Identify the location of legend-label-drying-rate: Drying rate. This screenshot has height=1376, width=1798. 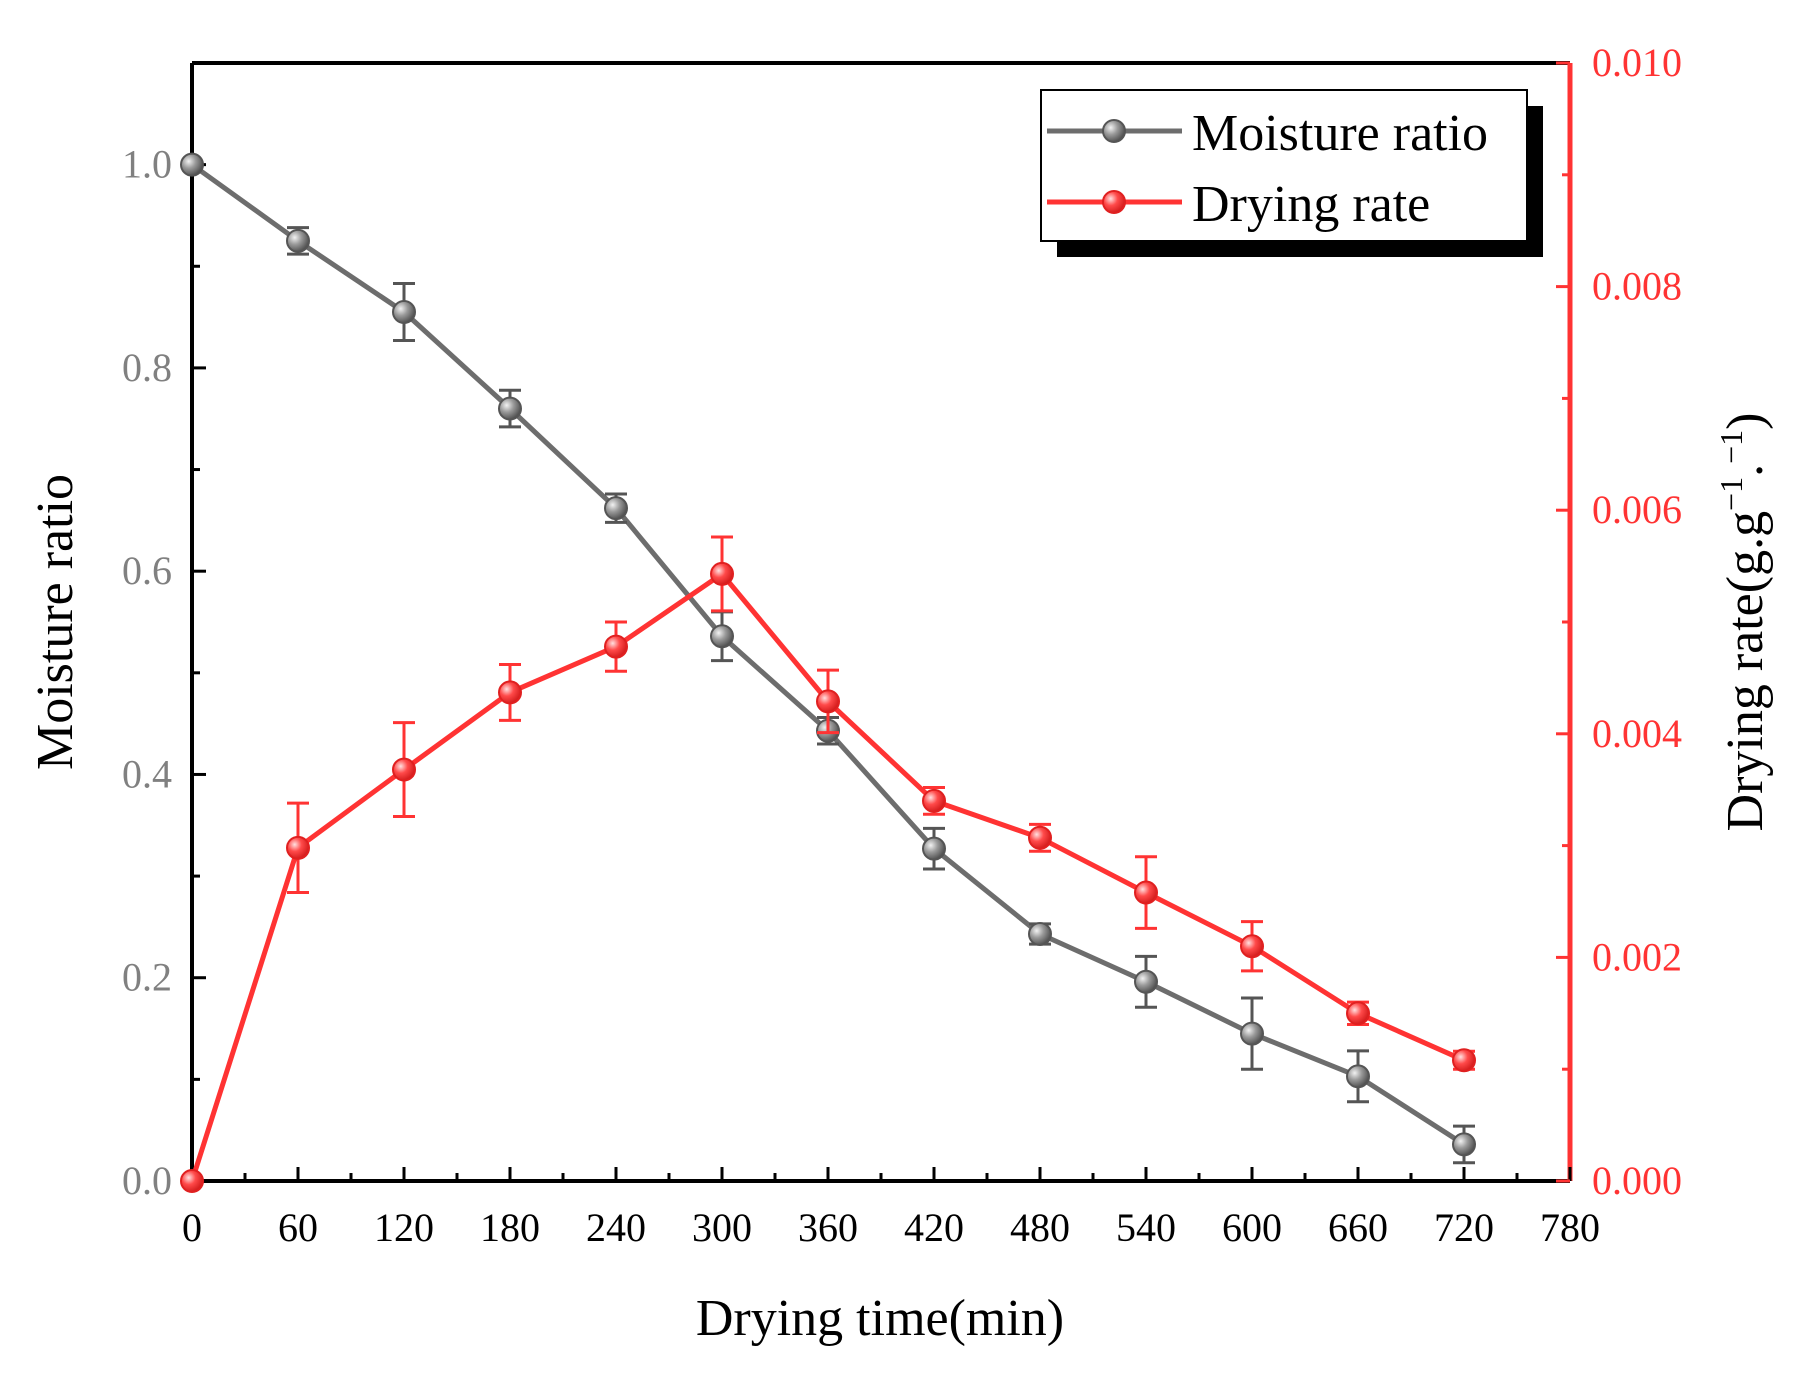
(1311, 204).